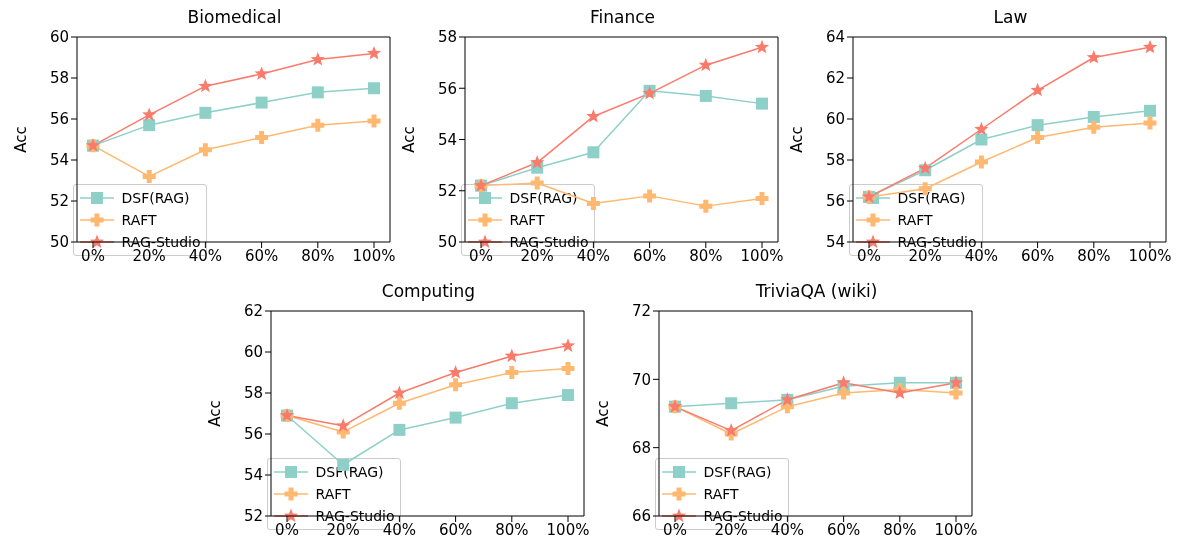 This screenshot has height=552, width=1185. What do you see at coordinates (835, 37) in the screenshot?
I see `y-tick-label: 64` at bounding box center [835, 37].